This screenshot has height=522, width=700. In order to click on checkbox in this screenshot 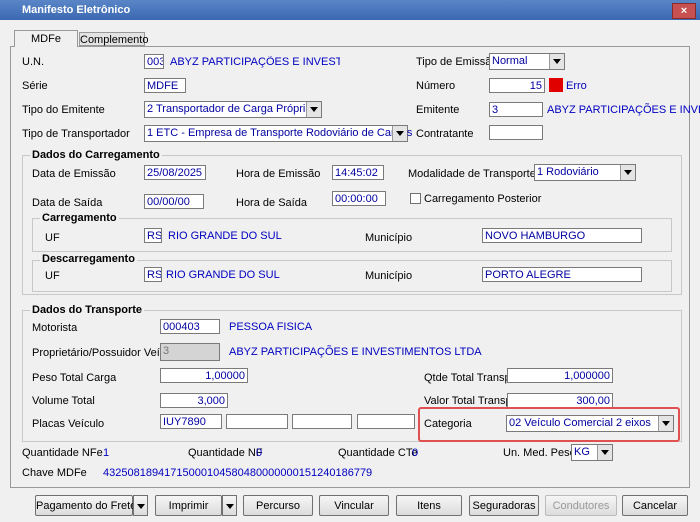, I will do `click(415, 198)`.